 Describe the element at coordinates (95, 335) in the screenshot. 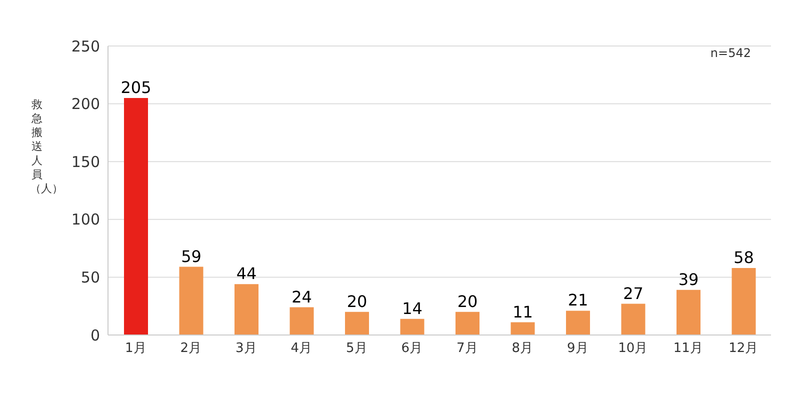

I see `y-tick-label: 0` at that location.